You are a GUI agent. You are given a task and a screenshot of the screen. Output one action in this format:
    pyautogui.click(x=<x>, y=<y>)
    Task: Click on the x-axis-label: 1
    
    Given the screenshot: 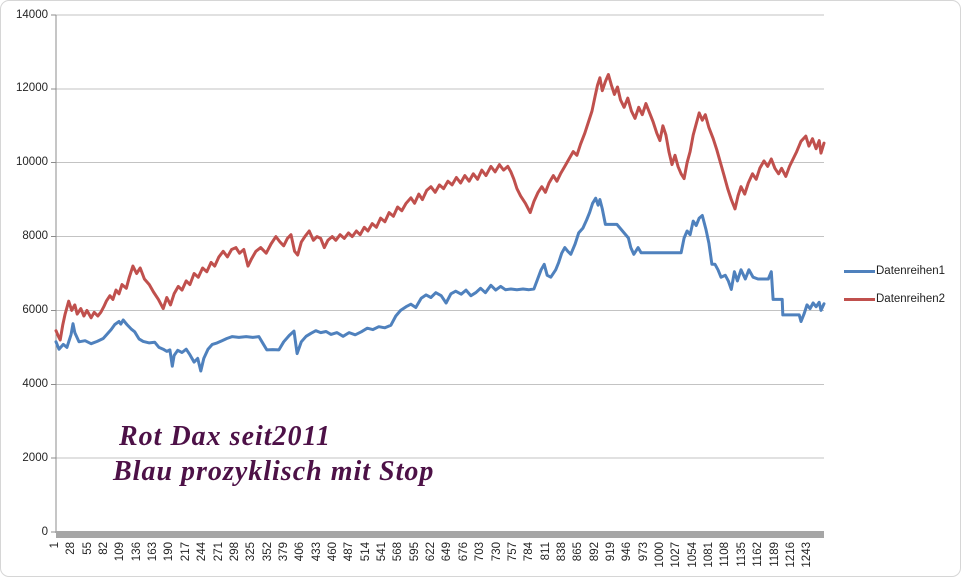 What is the action you would take?
    pyautogui.click(x=55, y=545)
    